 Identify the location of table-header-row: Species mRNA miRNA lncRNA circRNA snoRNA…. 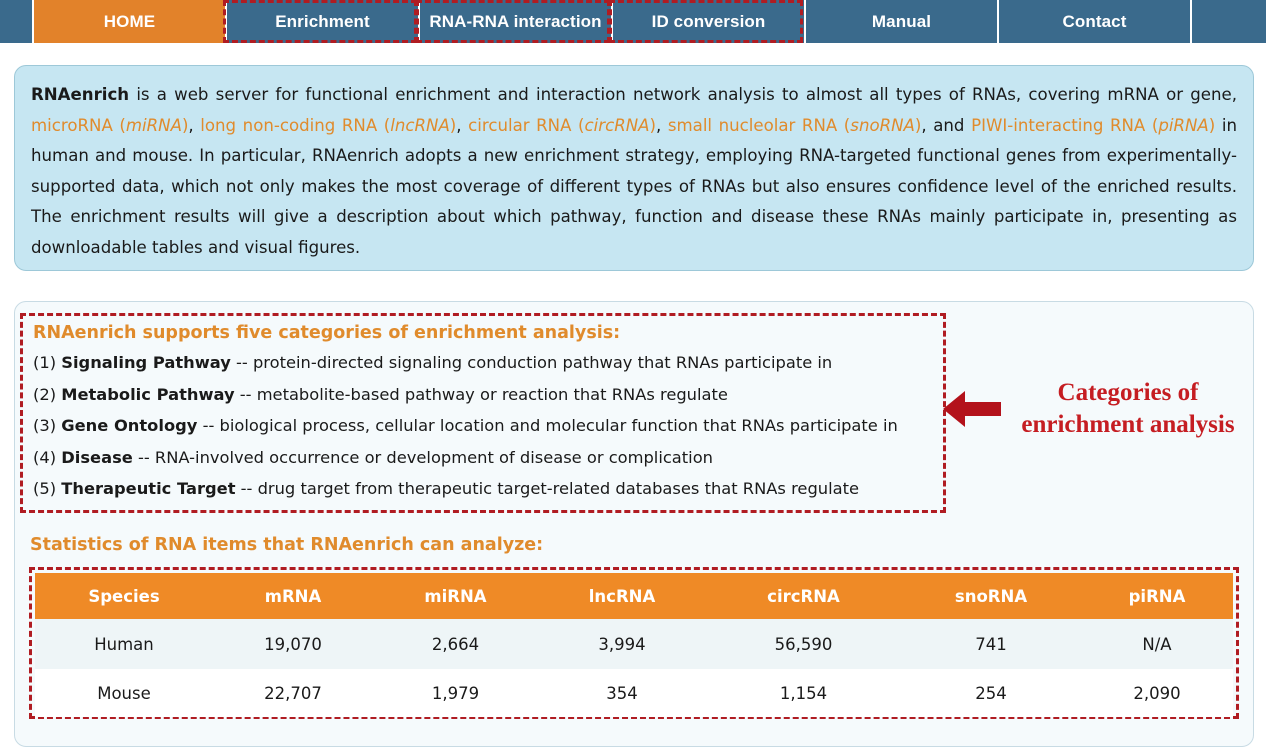
(634, 596).